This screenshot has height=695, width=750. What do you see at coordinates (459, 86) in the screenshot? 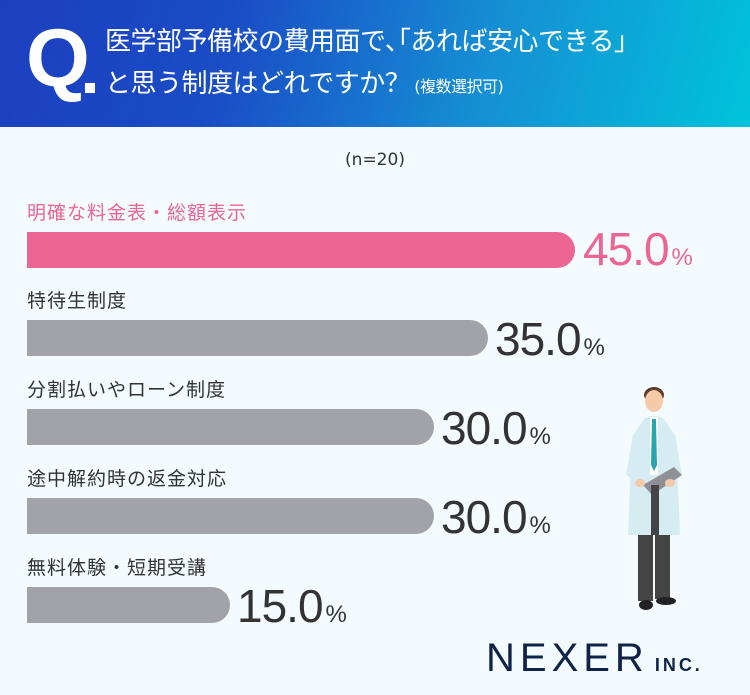
I see `question-note: (複数選択可)` at bounding box center [459, 86].